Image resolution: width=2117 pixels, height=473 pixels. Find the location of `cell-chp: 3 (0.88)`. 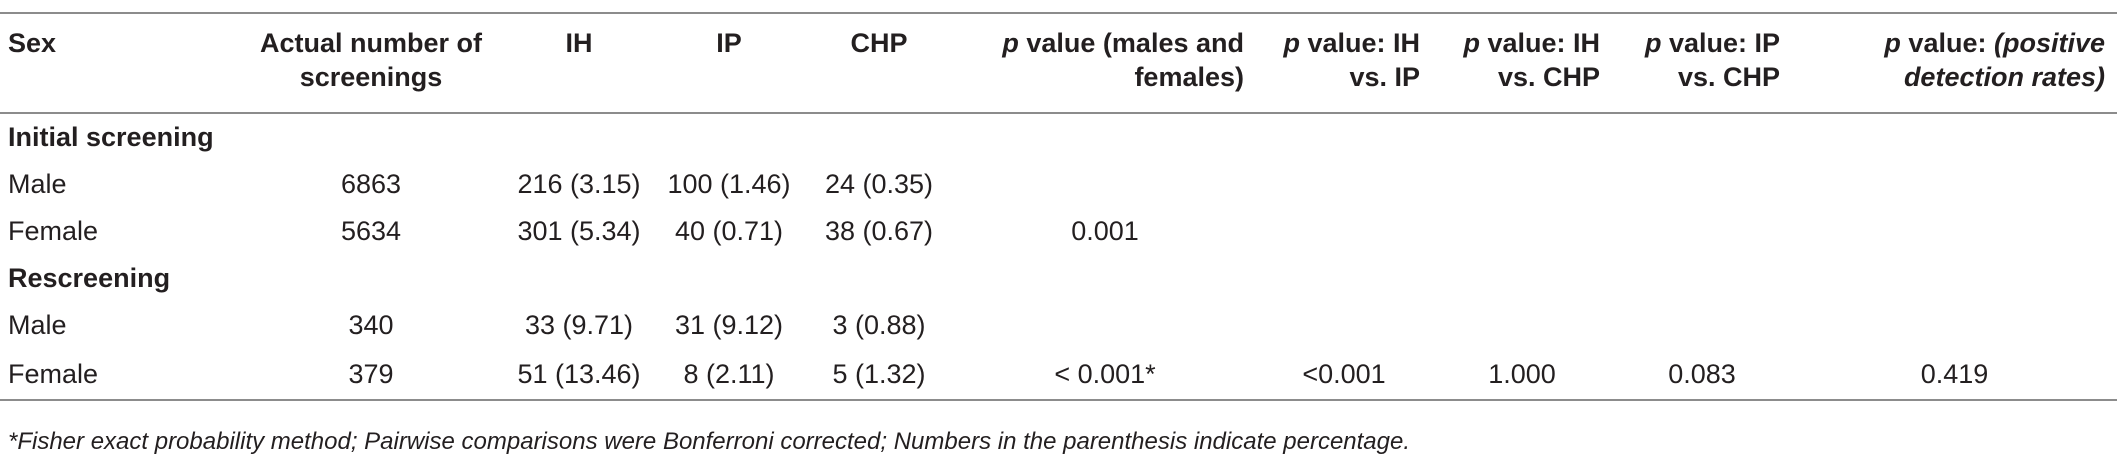

cell-chp: 3 (0.88) is located at coordinates (879, 325).